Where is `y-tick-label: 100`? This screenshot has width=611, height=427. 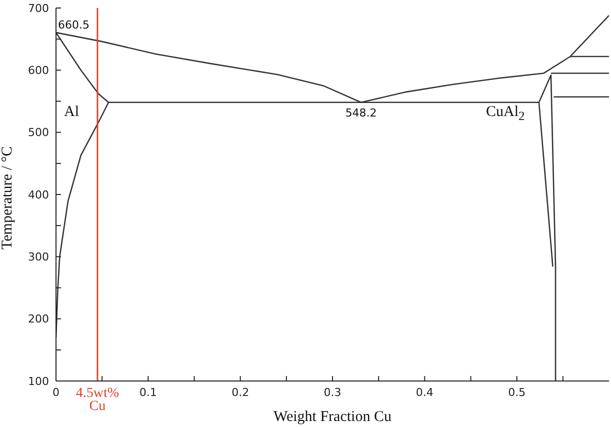
y-tick-label: 100 is located at coordinates (38, 381).